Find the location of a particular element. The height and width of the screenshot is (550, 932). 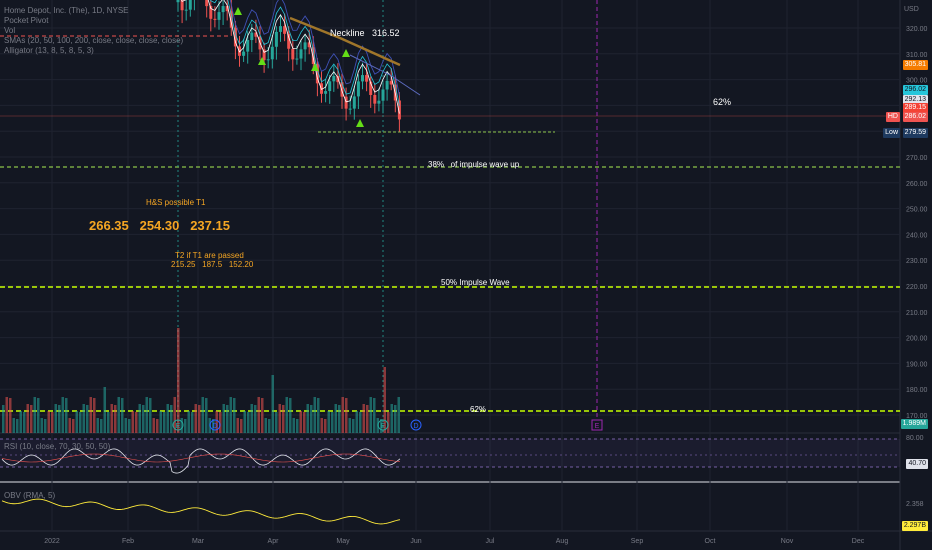

low-price-tag: 279.59 is located at coordinates (915, 133).